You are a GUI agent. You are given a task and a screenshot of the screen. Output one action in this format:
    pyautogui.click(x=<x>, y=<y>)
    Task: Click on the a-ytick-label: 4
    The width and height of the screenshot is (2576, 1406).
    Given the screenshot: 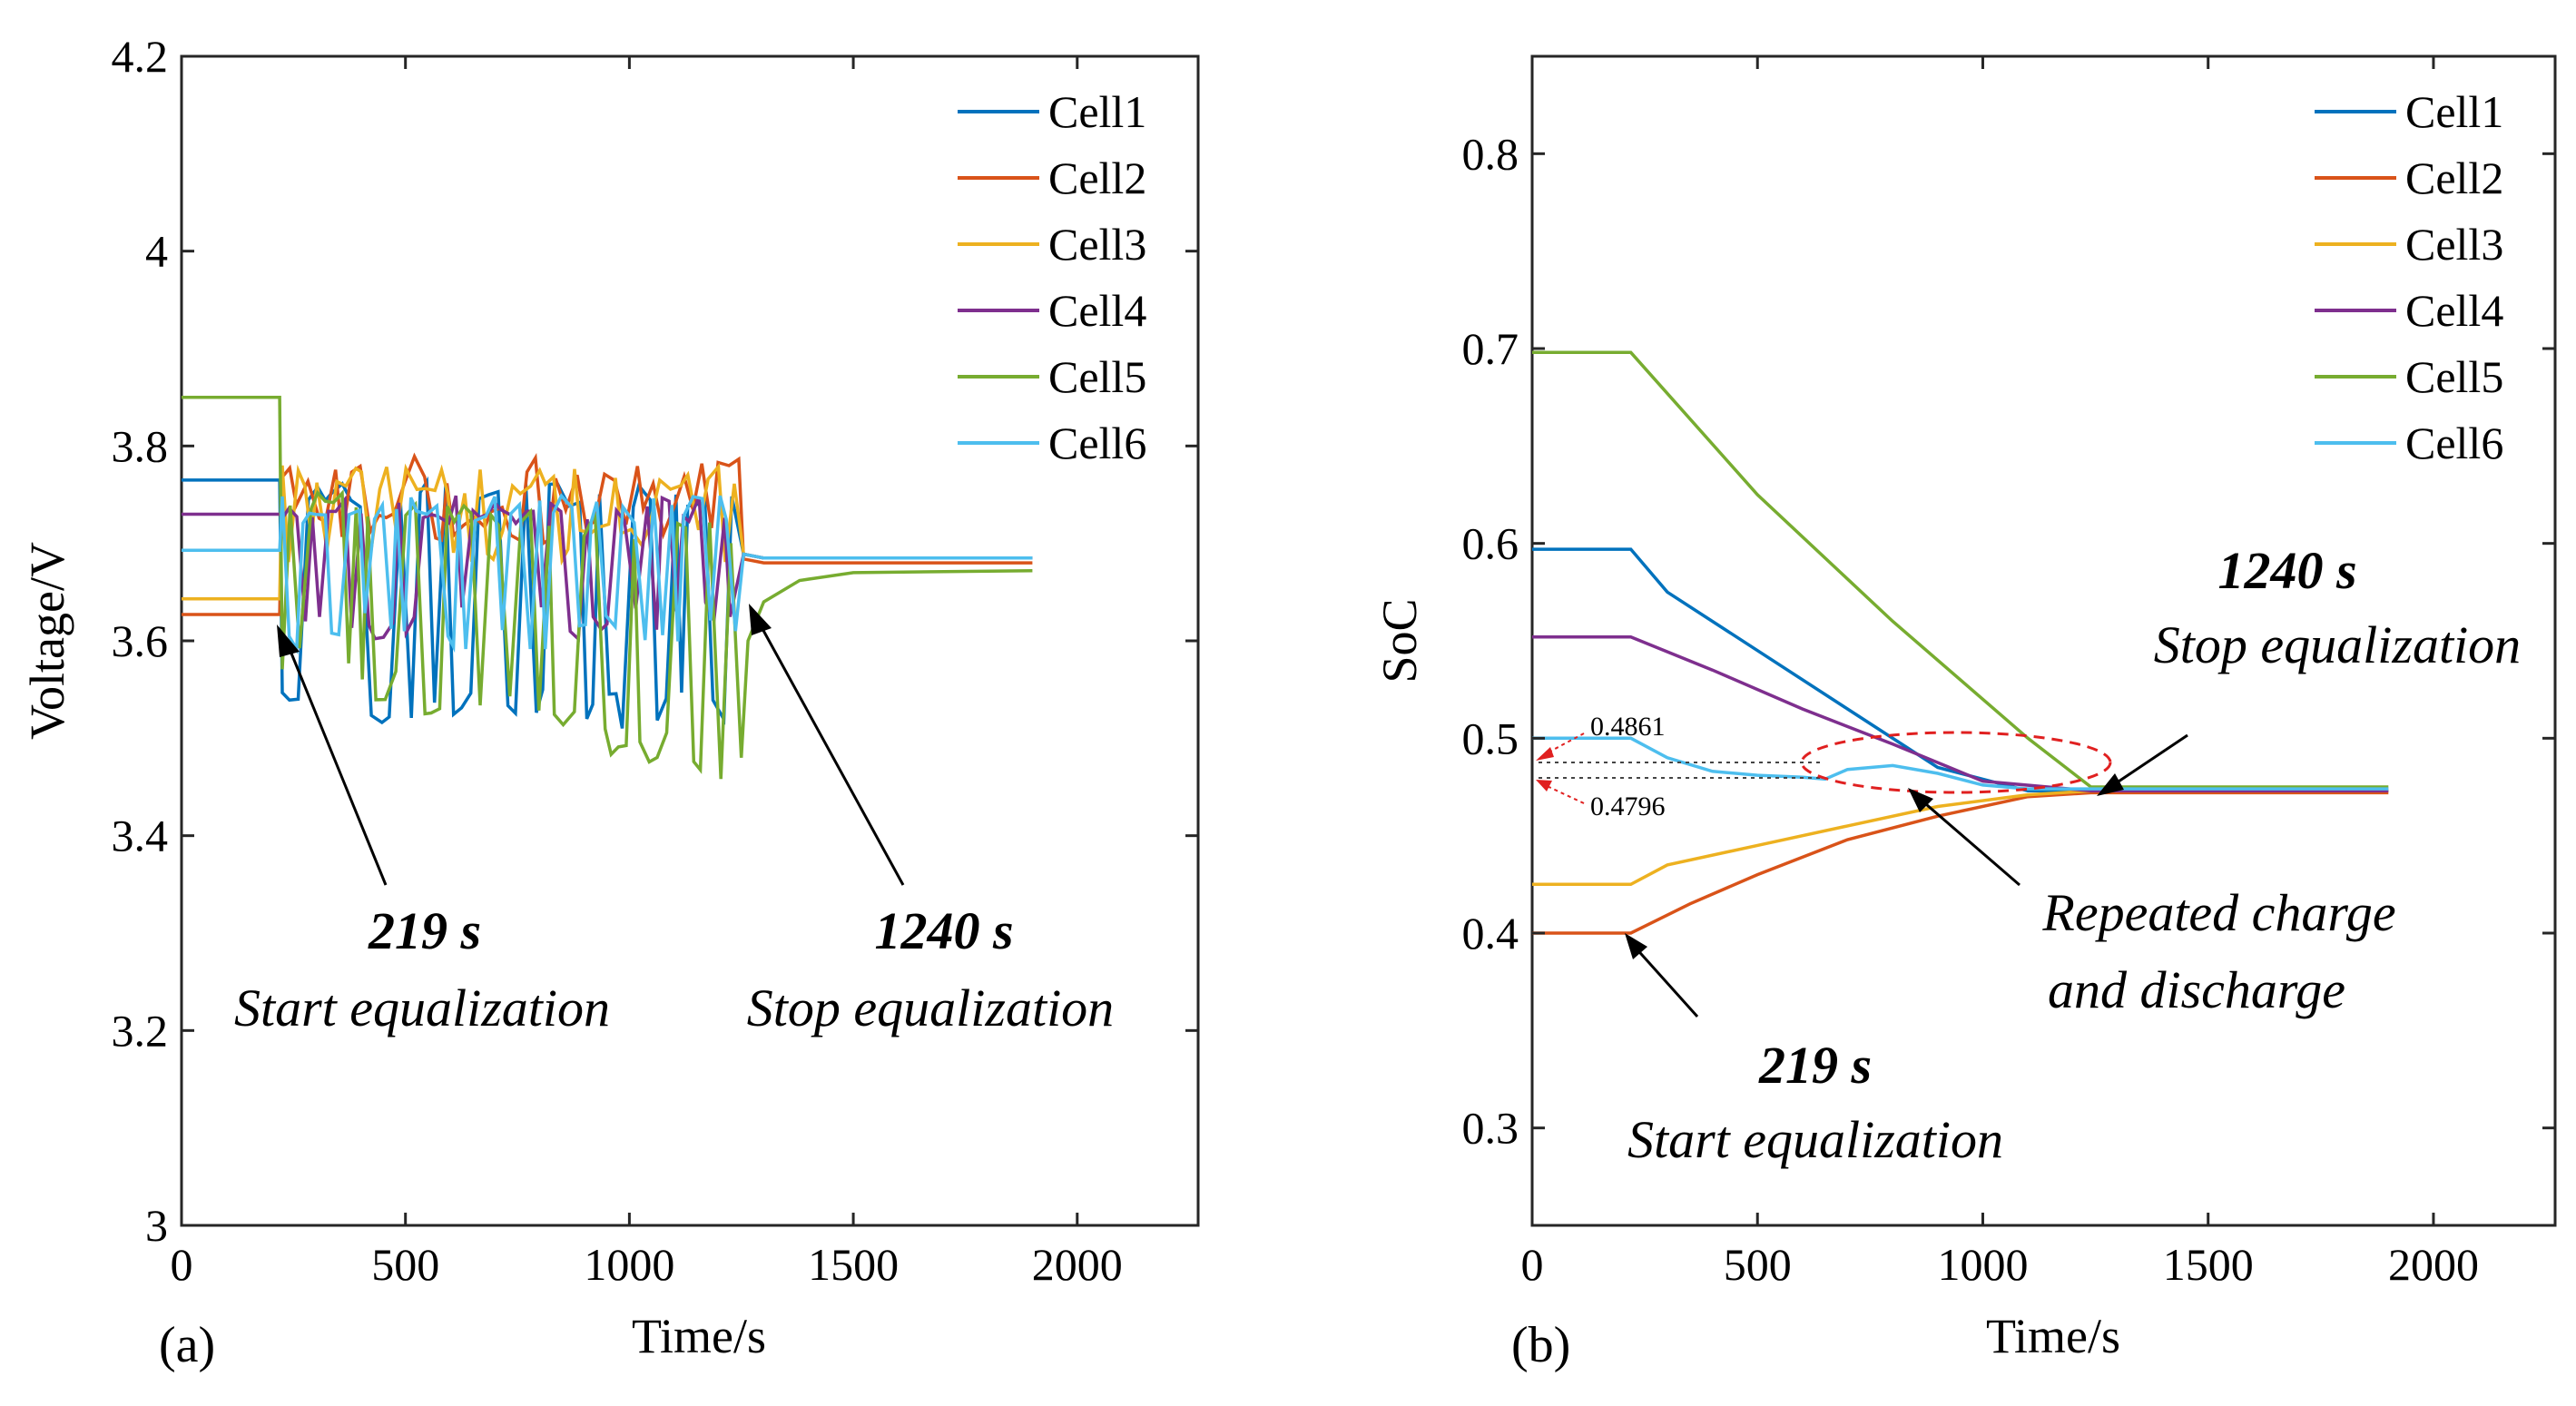 What is the action you would take?
    pyautogui.click(x=156, y=251)
    